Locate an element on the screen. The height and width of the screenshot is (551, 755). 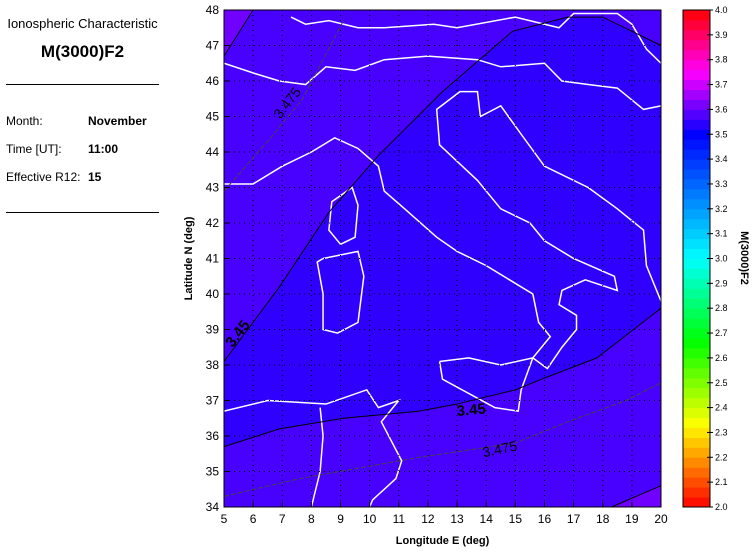
colorbar-tick-label: 2.2 is located at coordinates (721, 457).